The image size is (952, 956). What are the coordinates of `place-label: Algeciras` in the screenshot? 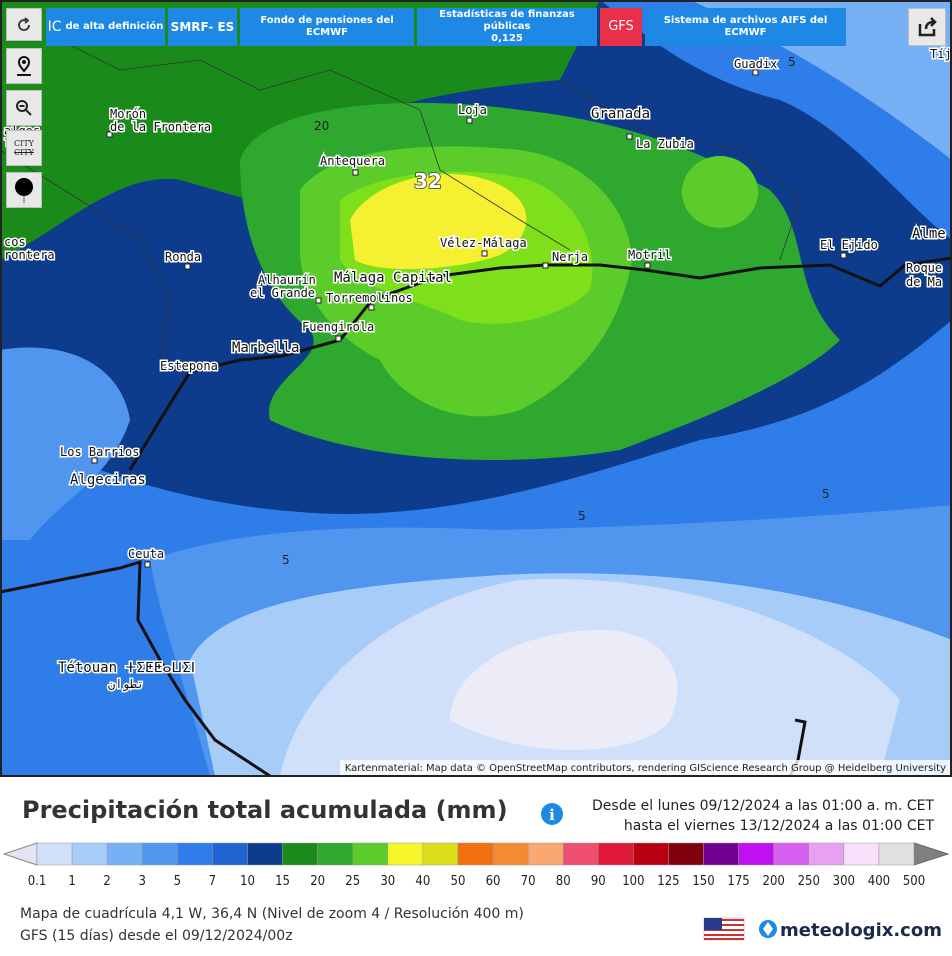 It's located at (108, 480).